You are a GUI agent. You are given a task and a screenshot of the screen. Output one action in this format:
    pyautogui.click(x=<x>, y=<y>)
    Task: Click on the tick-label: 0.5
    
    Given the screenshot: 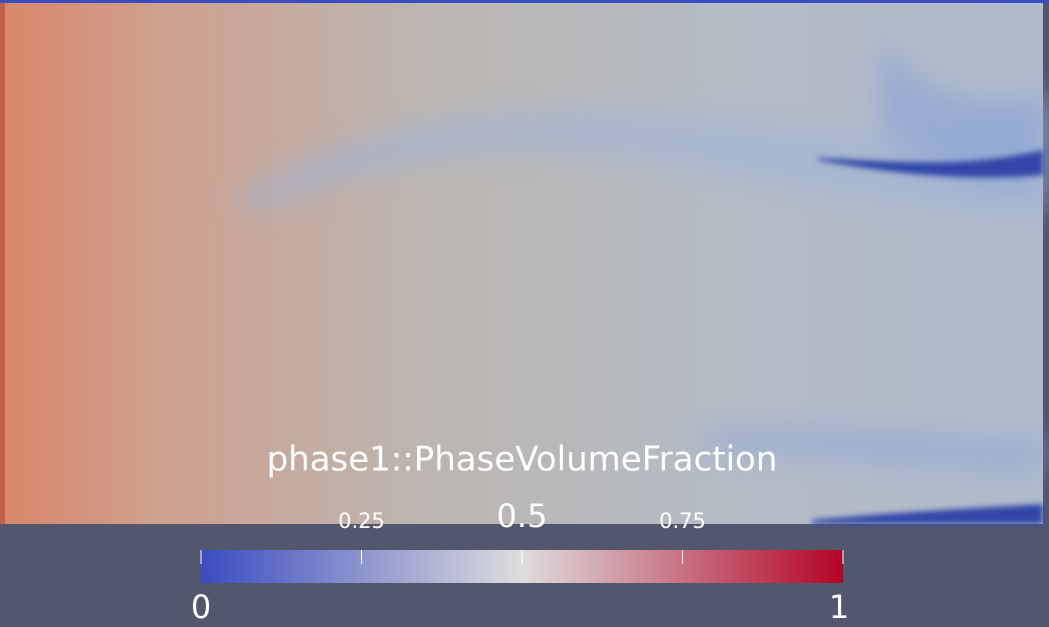 What is the action you would take?
    pyautogui.click(x=522, y=516)
    